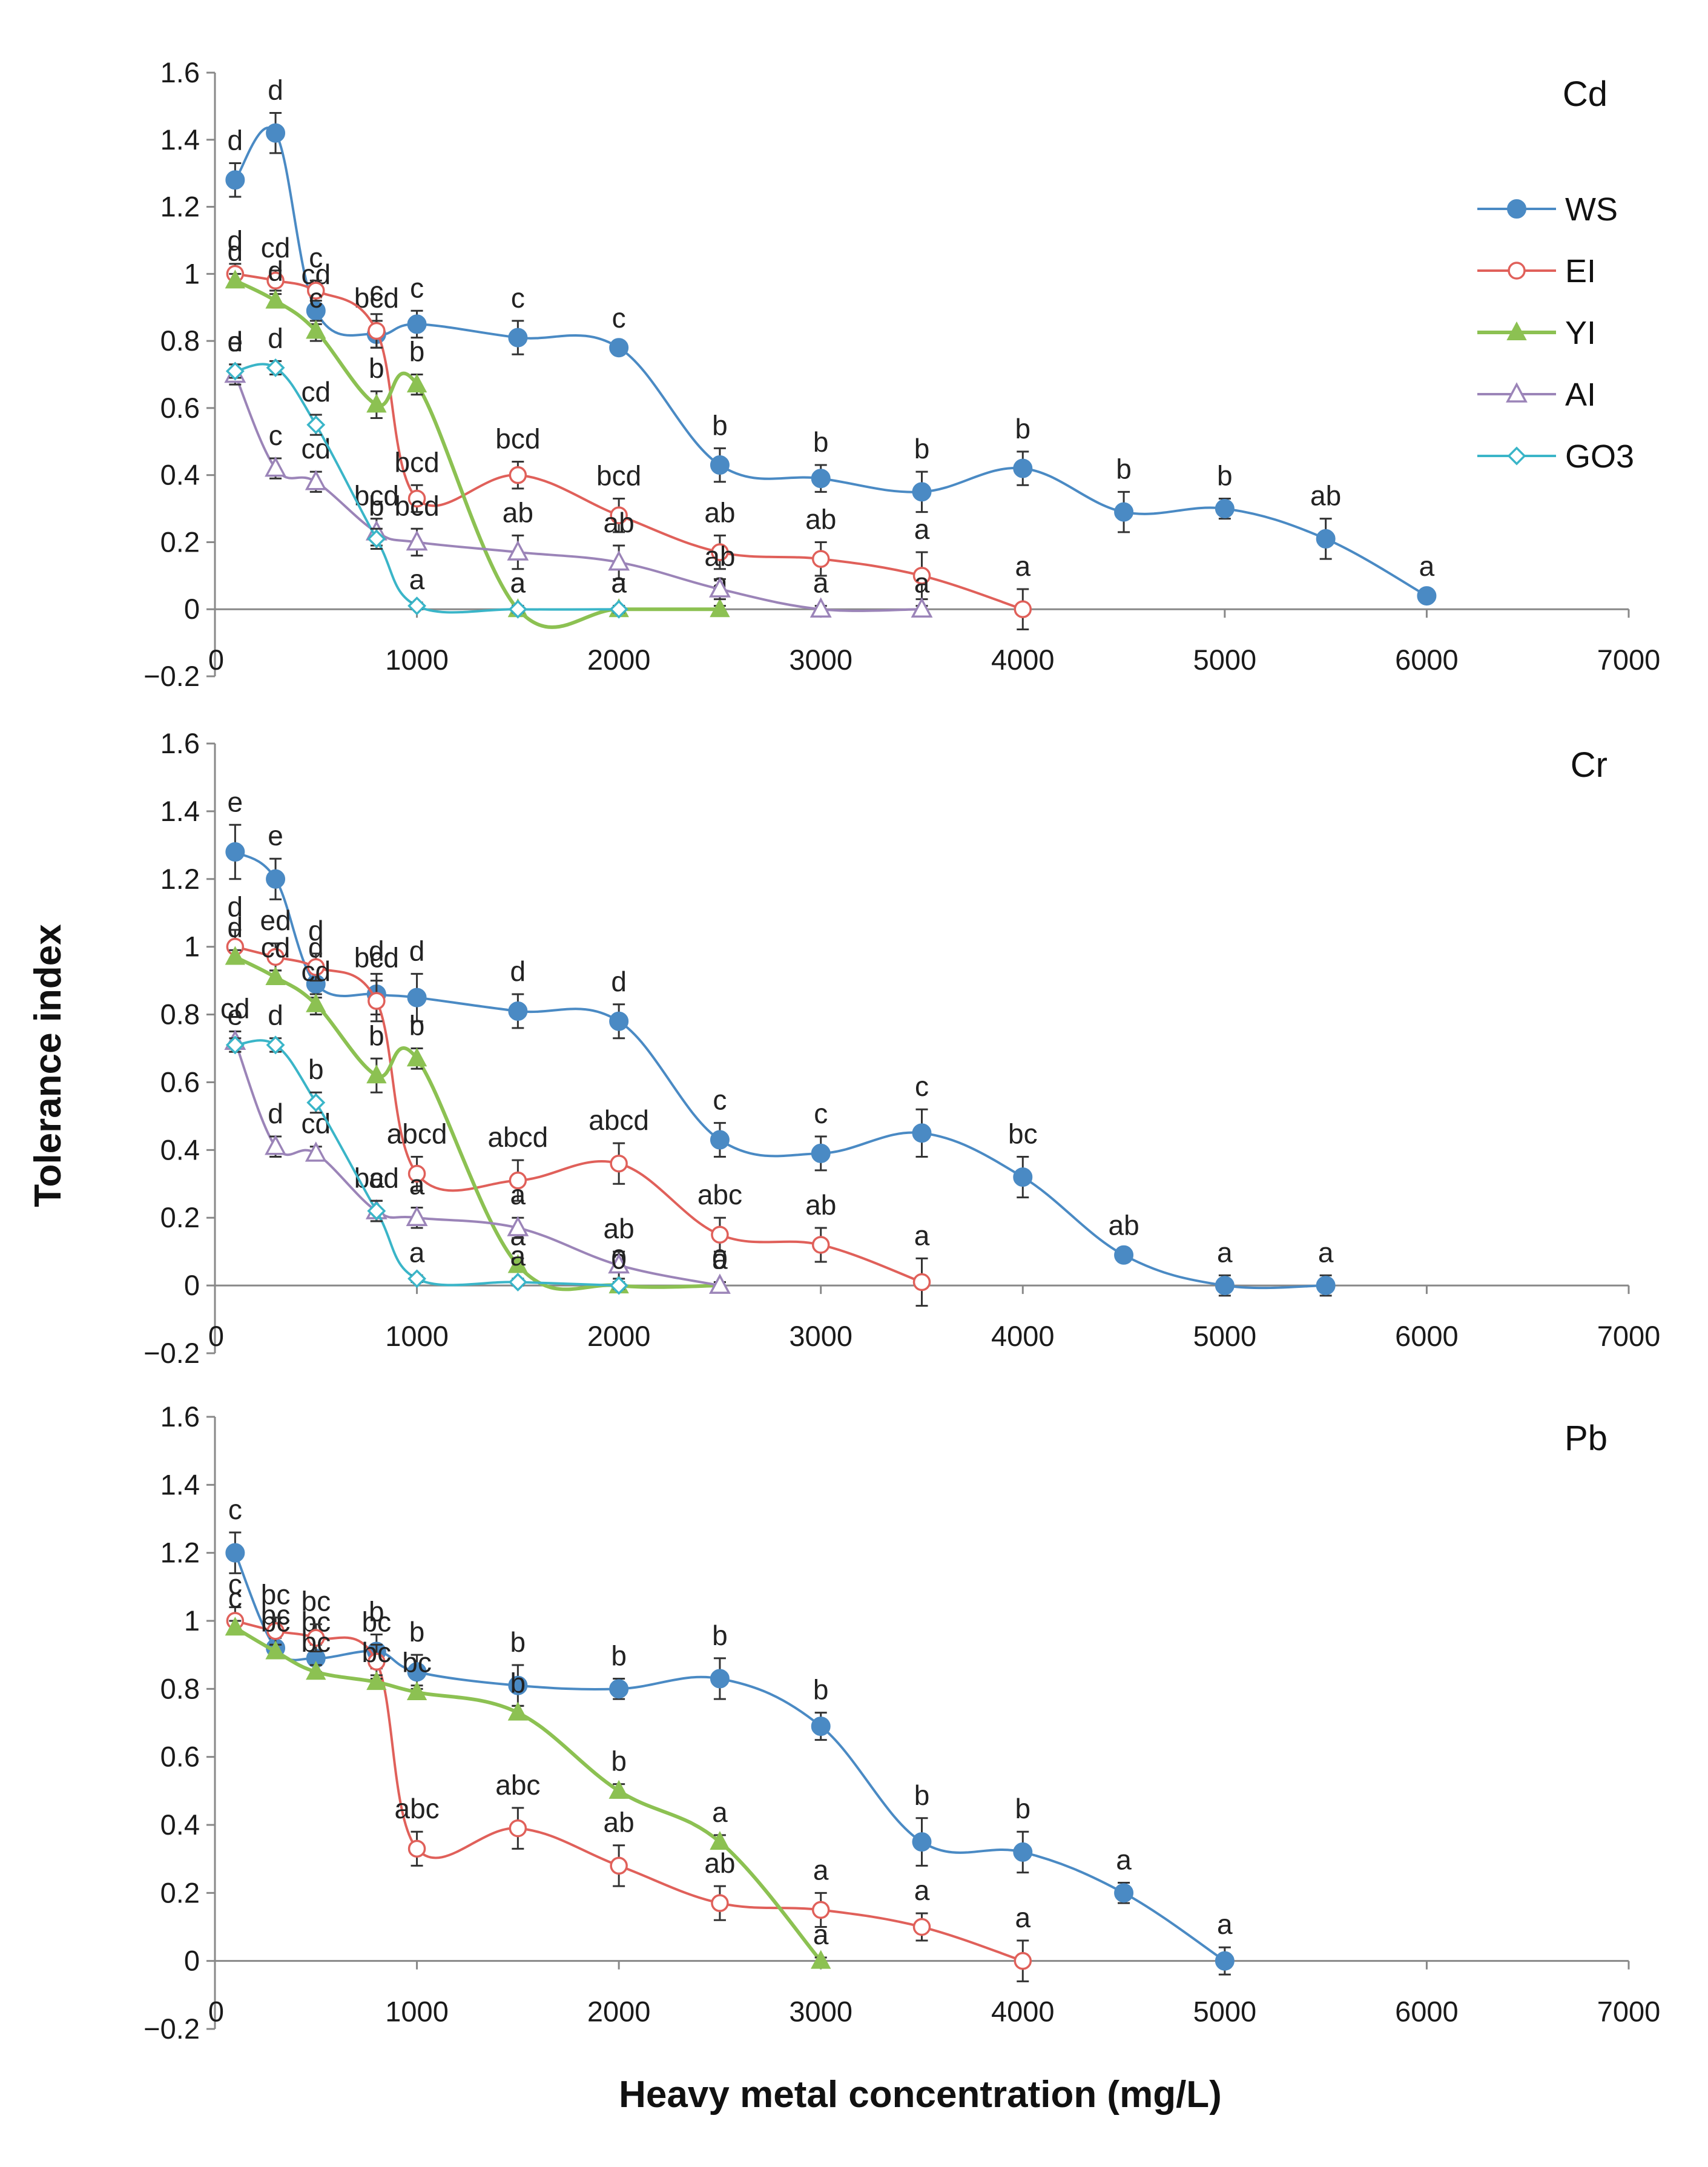 Image resolution: width=1708 pixels, height=2167 pixels. Describe the element at coordinates (180, 811) in the screenshot. I see `y-tick-label: 1.4` at that location.